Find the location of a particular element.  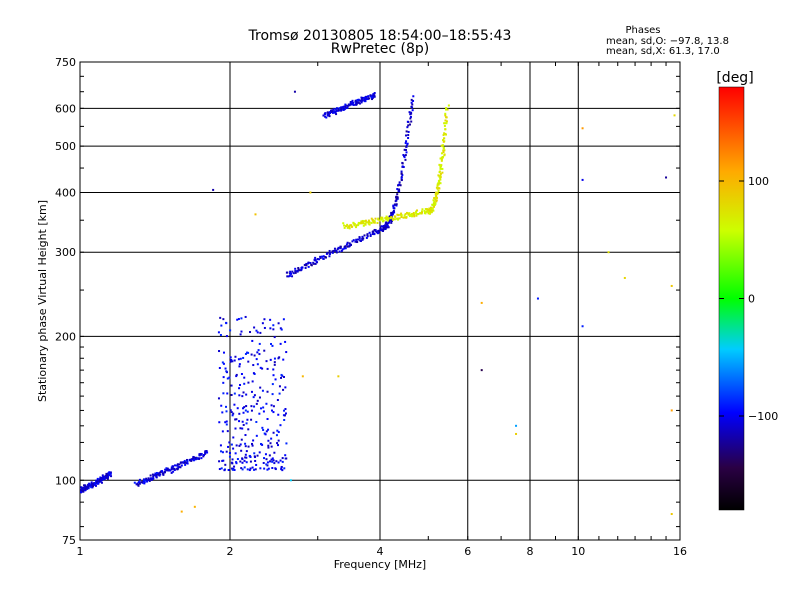

y-tick-label: 750 is located at coordinates (65, 62).